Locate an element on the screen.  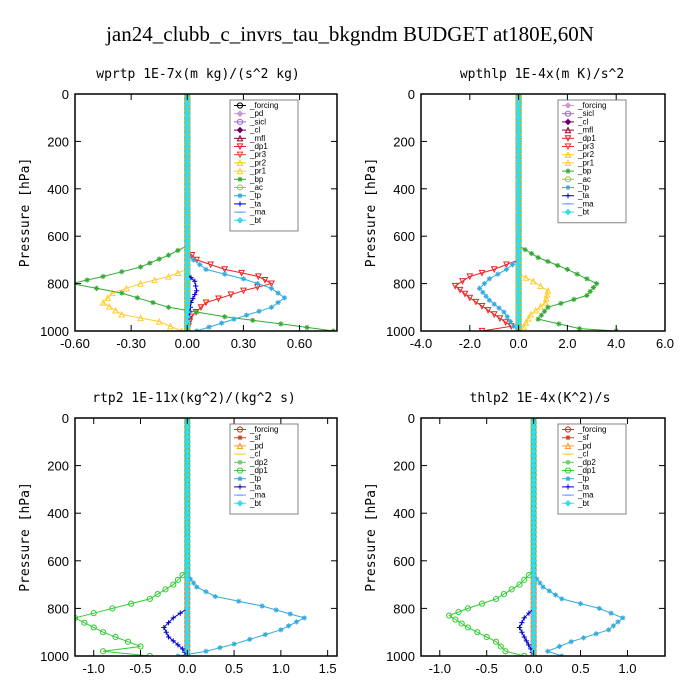
x-tick-label: -1.0 is located at coordinates (440, 668).